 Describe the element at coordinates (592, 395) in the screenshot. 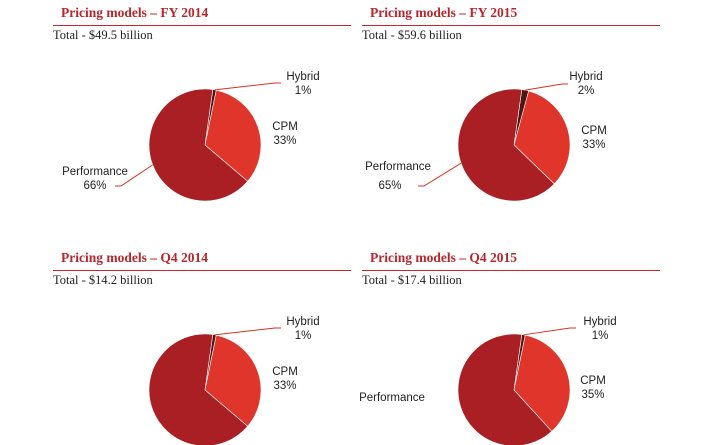

I see `slice-value-label: 35%` at that location.